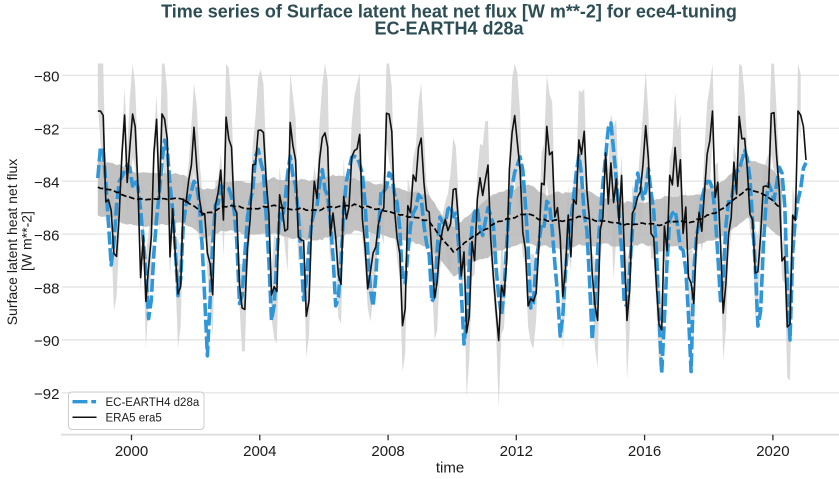 Image resolution: width=839 pixels, height=479 pixels. I want to click on svg-text: 2016, so click(644, 451).